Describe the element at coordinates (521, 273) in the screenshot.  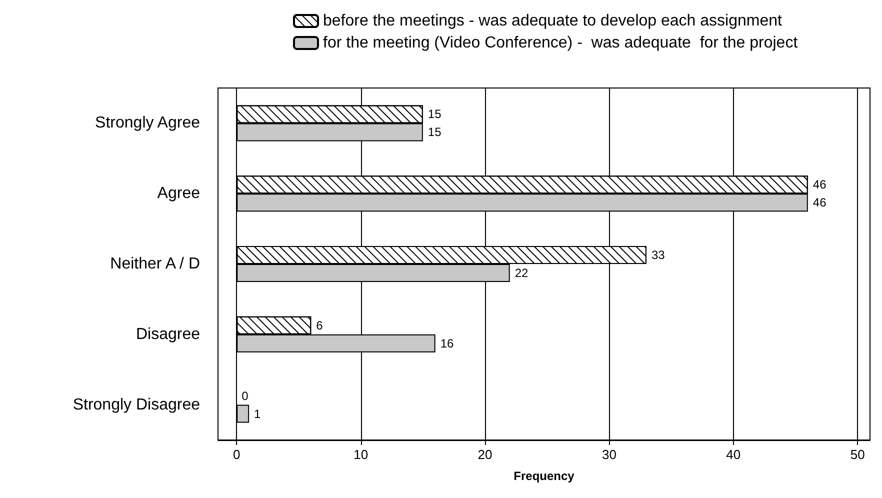
I see `data-label: 22` at that location.